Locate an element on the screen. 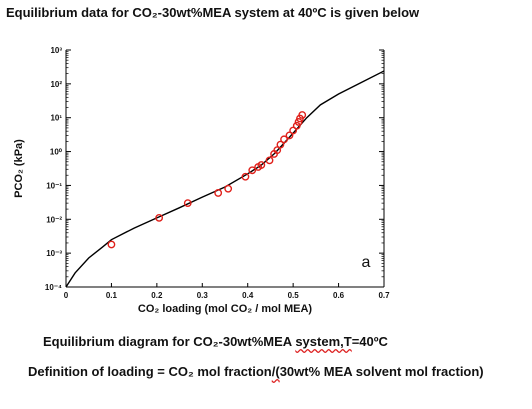 The width and height of the screenshot is (532, 409). caption-after-text: =40ºC is located at coordinates (369, 341).